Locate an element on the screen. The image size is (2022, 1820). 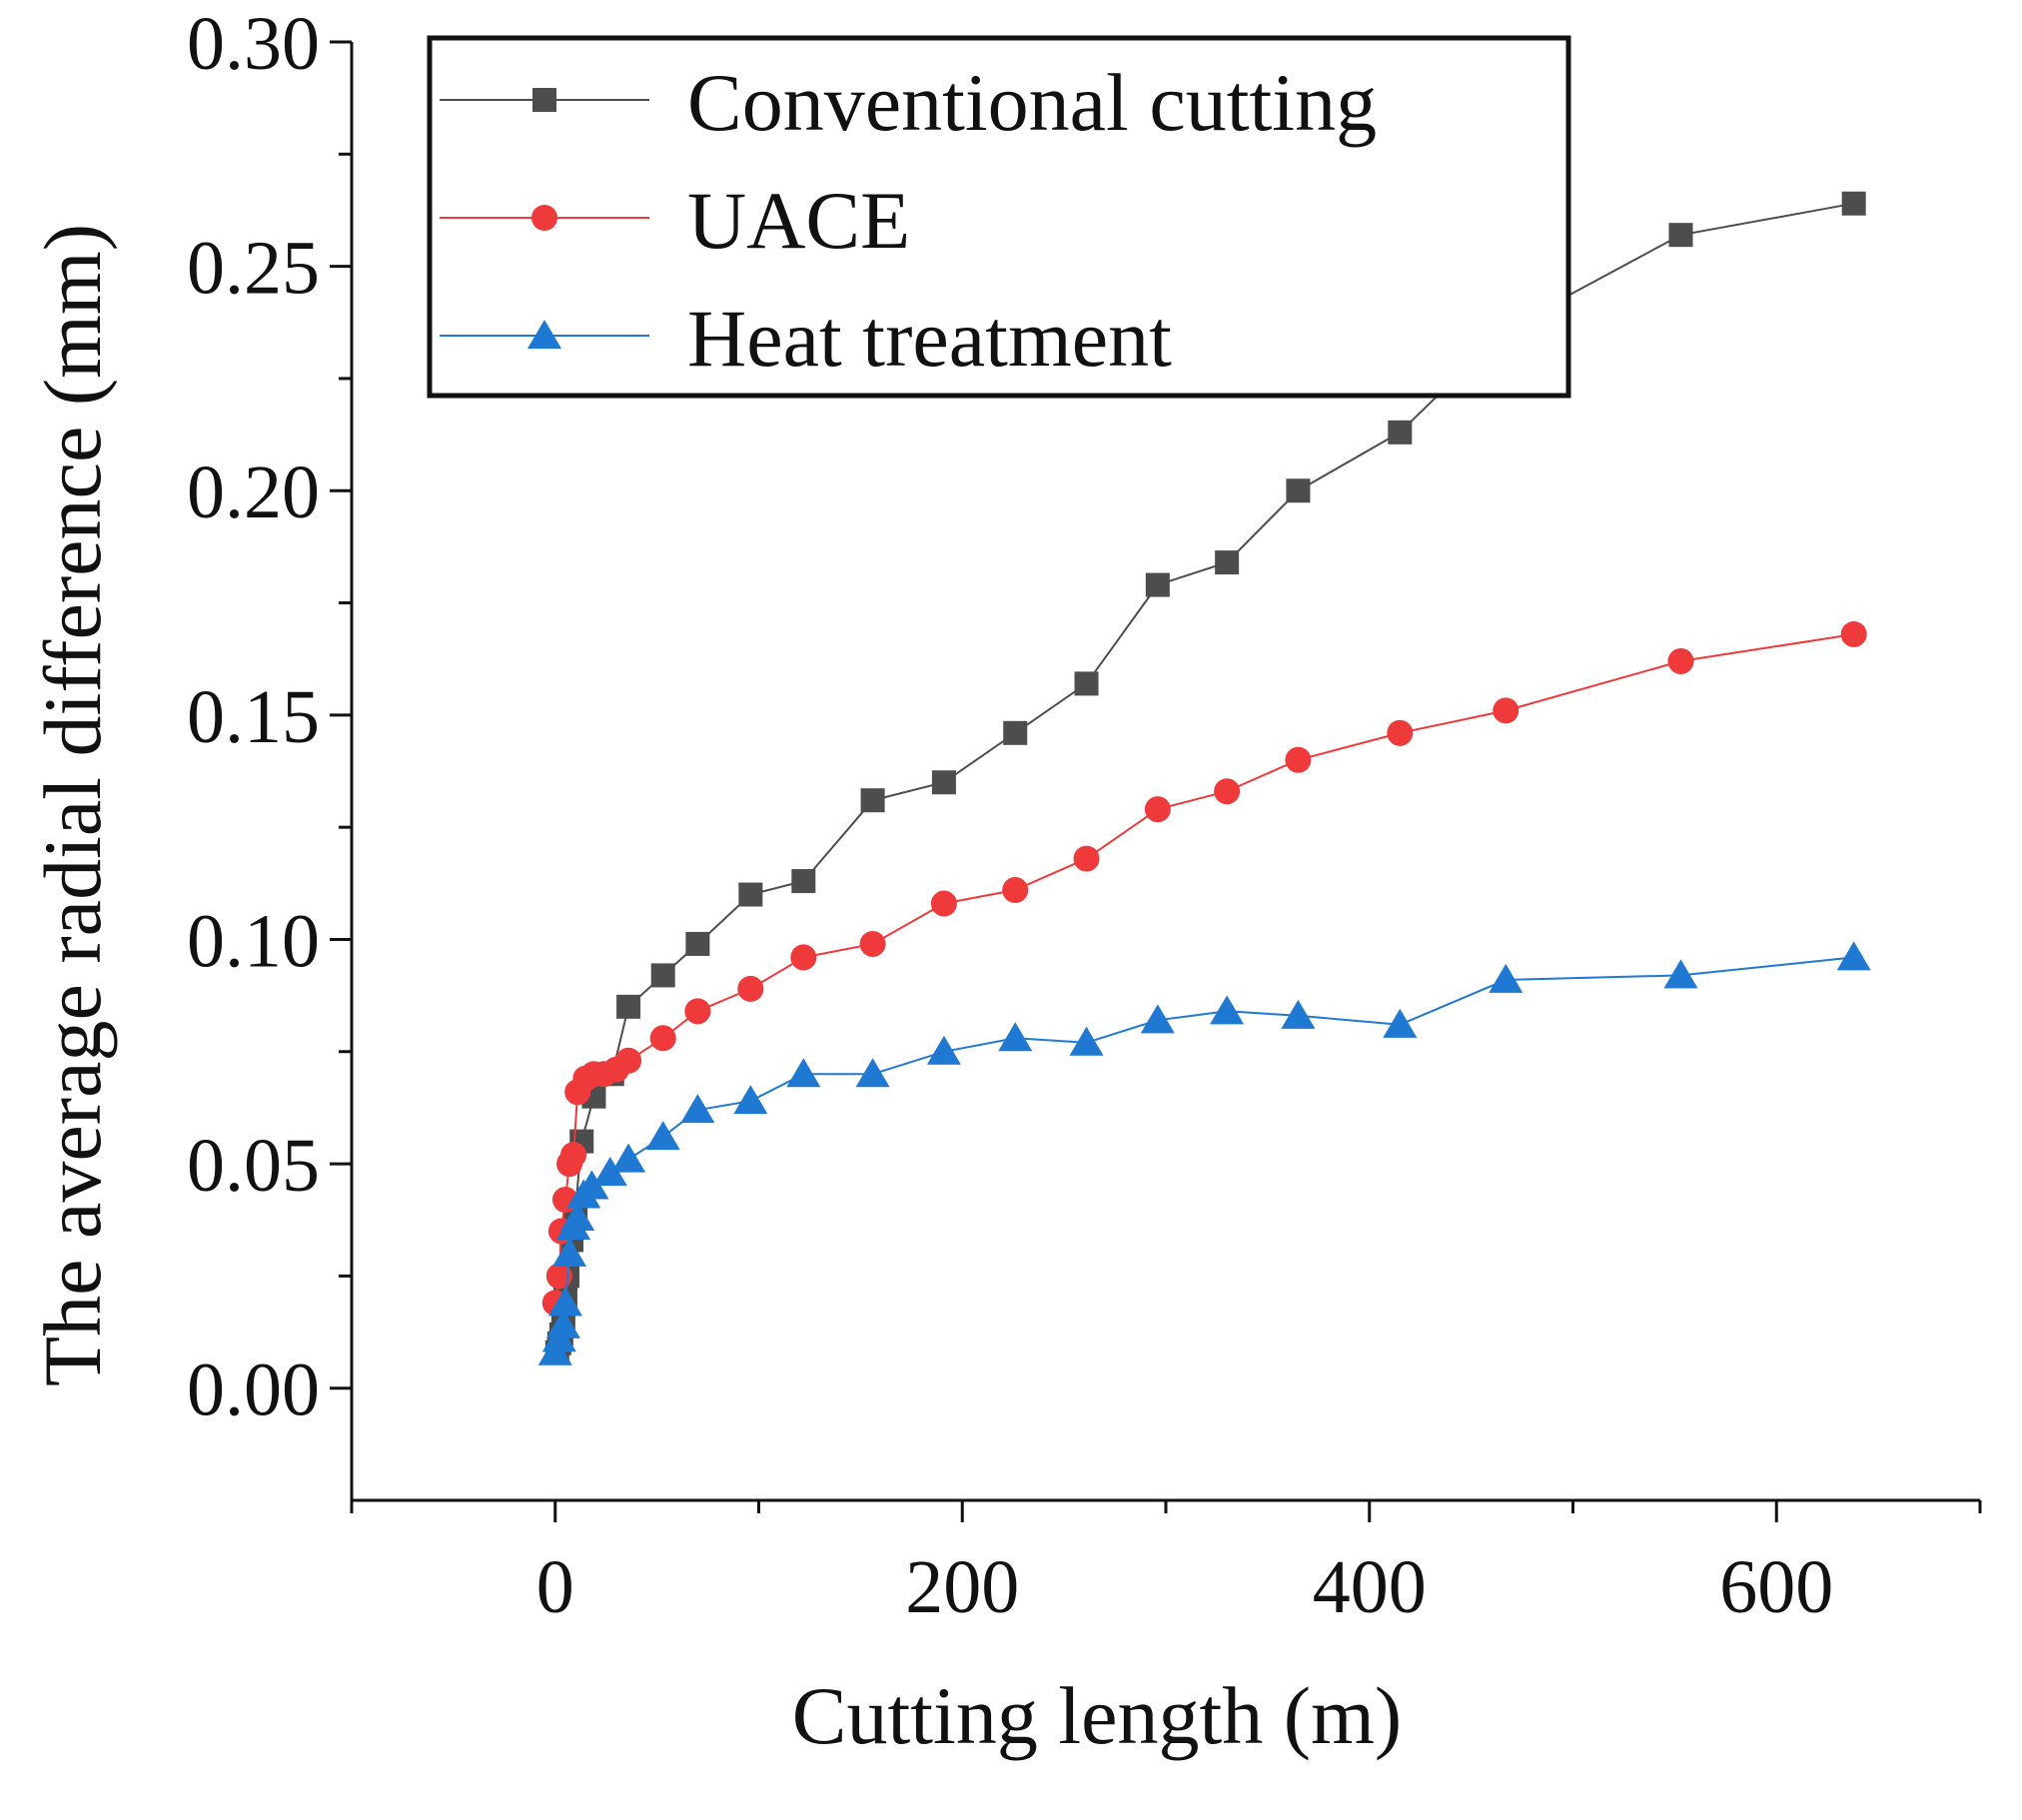
y-tick-label: 0.05 is located at coordinates (253, 1166).